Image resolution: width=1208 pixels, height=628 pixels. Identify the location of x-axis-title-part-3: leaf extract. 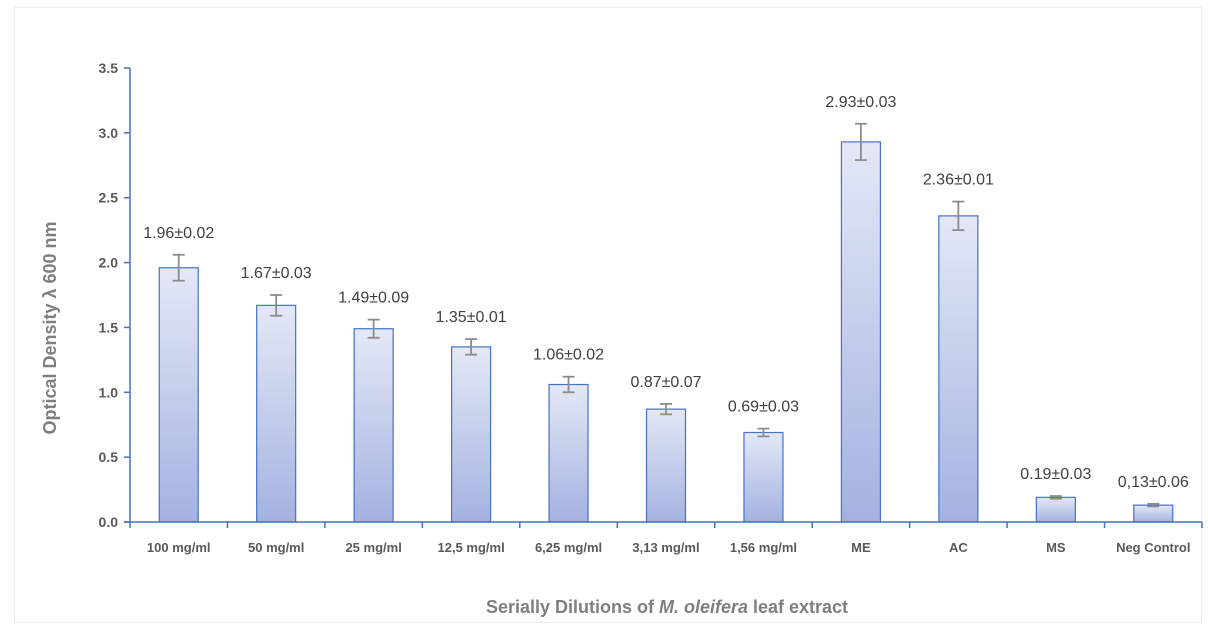
(798, 607).